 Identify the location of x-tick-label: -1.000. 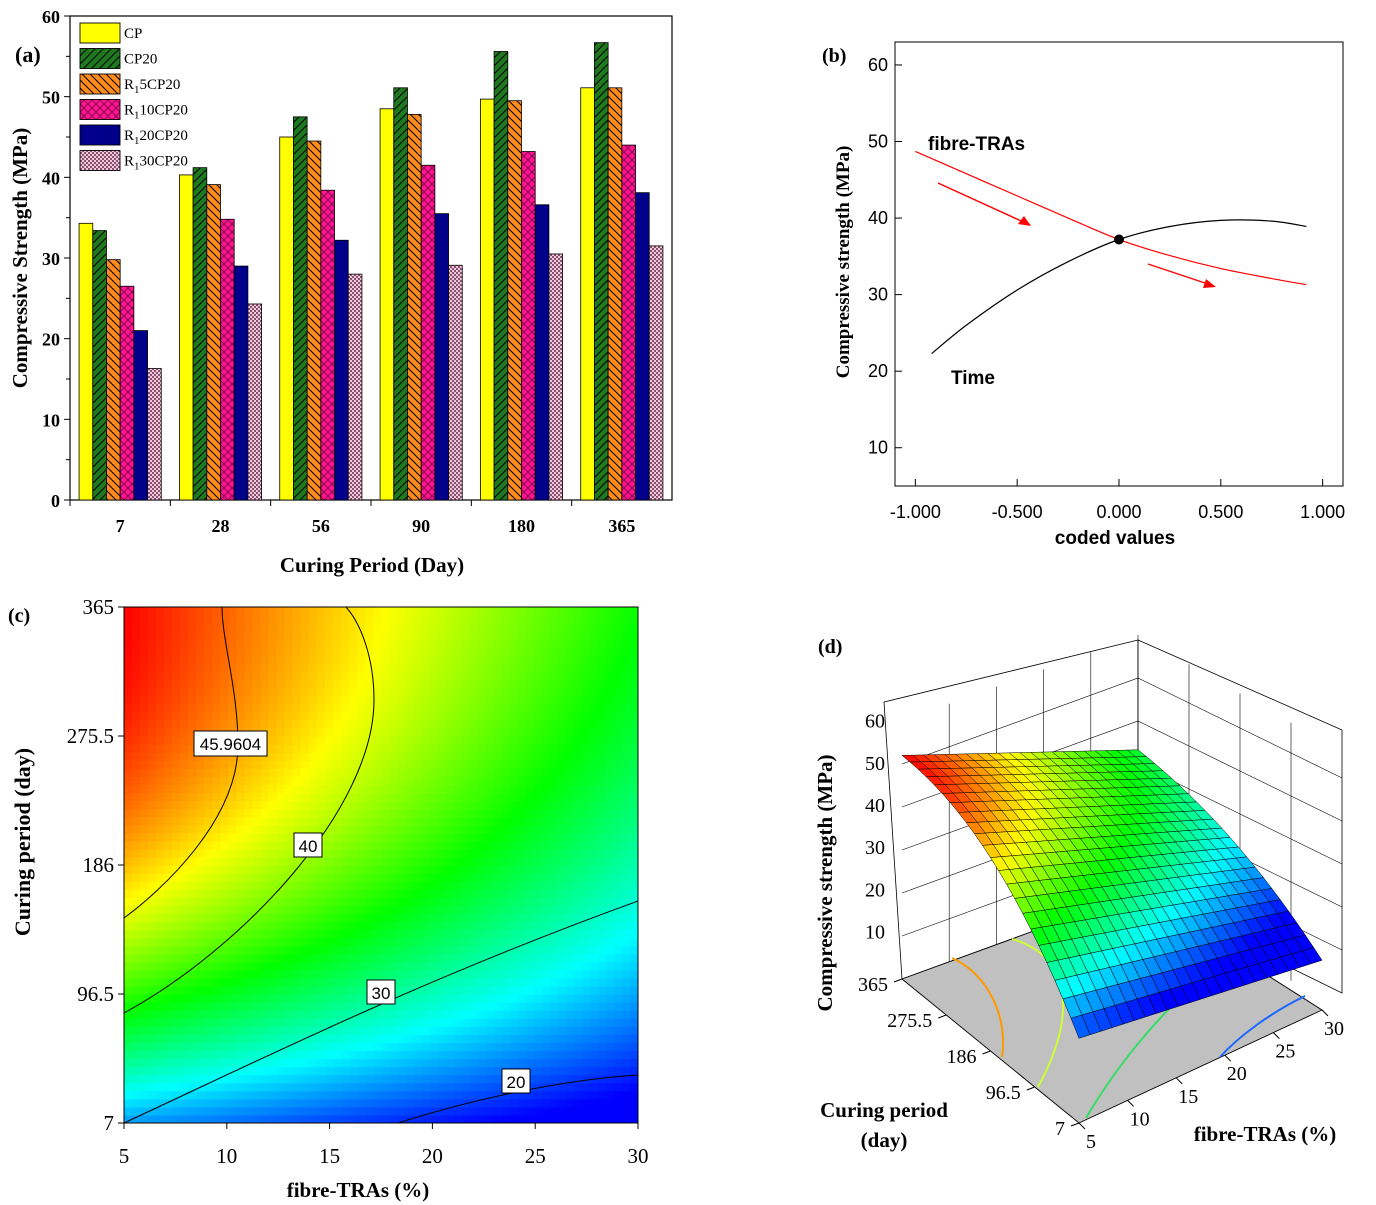
(915, 512).